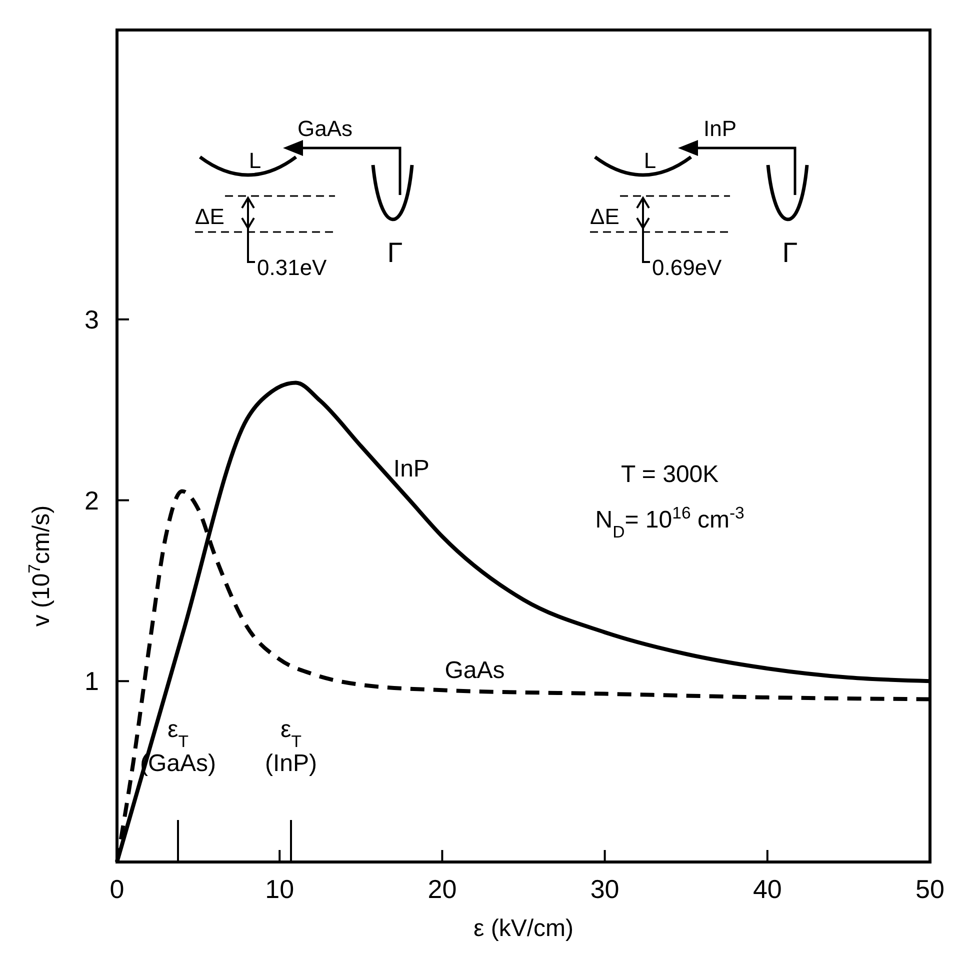 This screenshot has height=964, width=964. What do you see at coordinates (670, 474) in the screenshot?
I see `annotation: T = 300K` at bounding box center [670, 474].